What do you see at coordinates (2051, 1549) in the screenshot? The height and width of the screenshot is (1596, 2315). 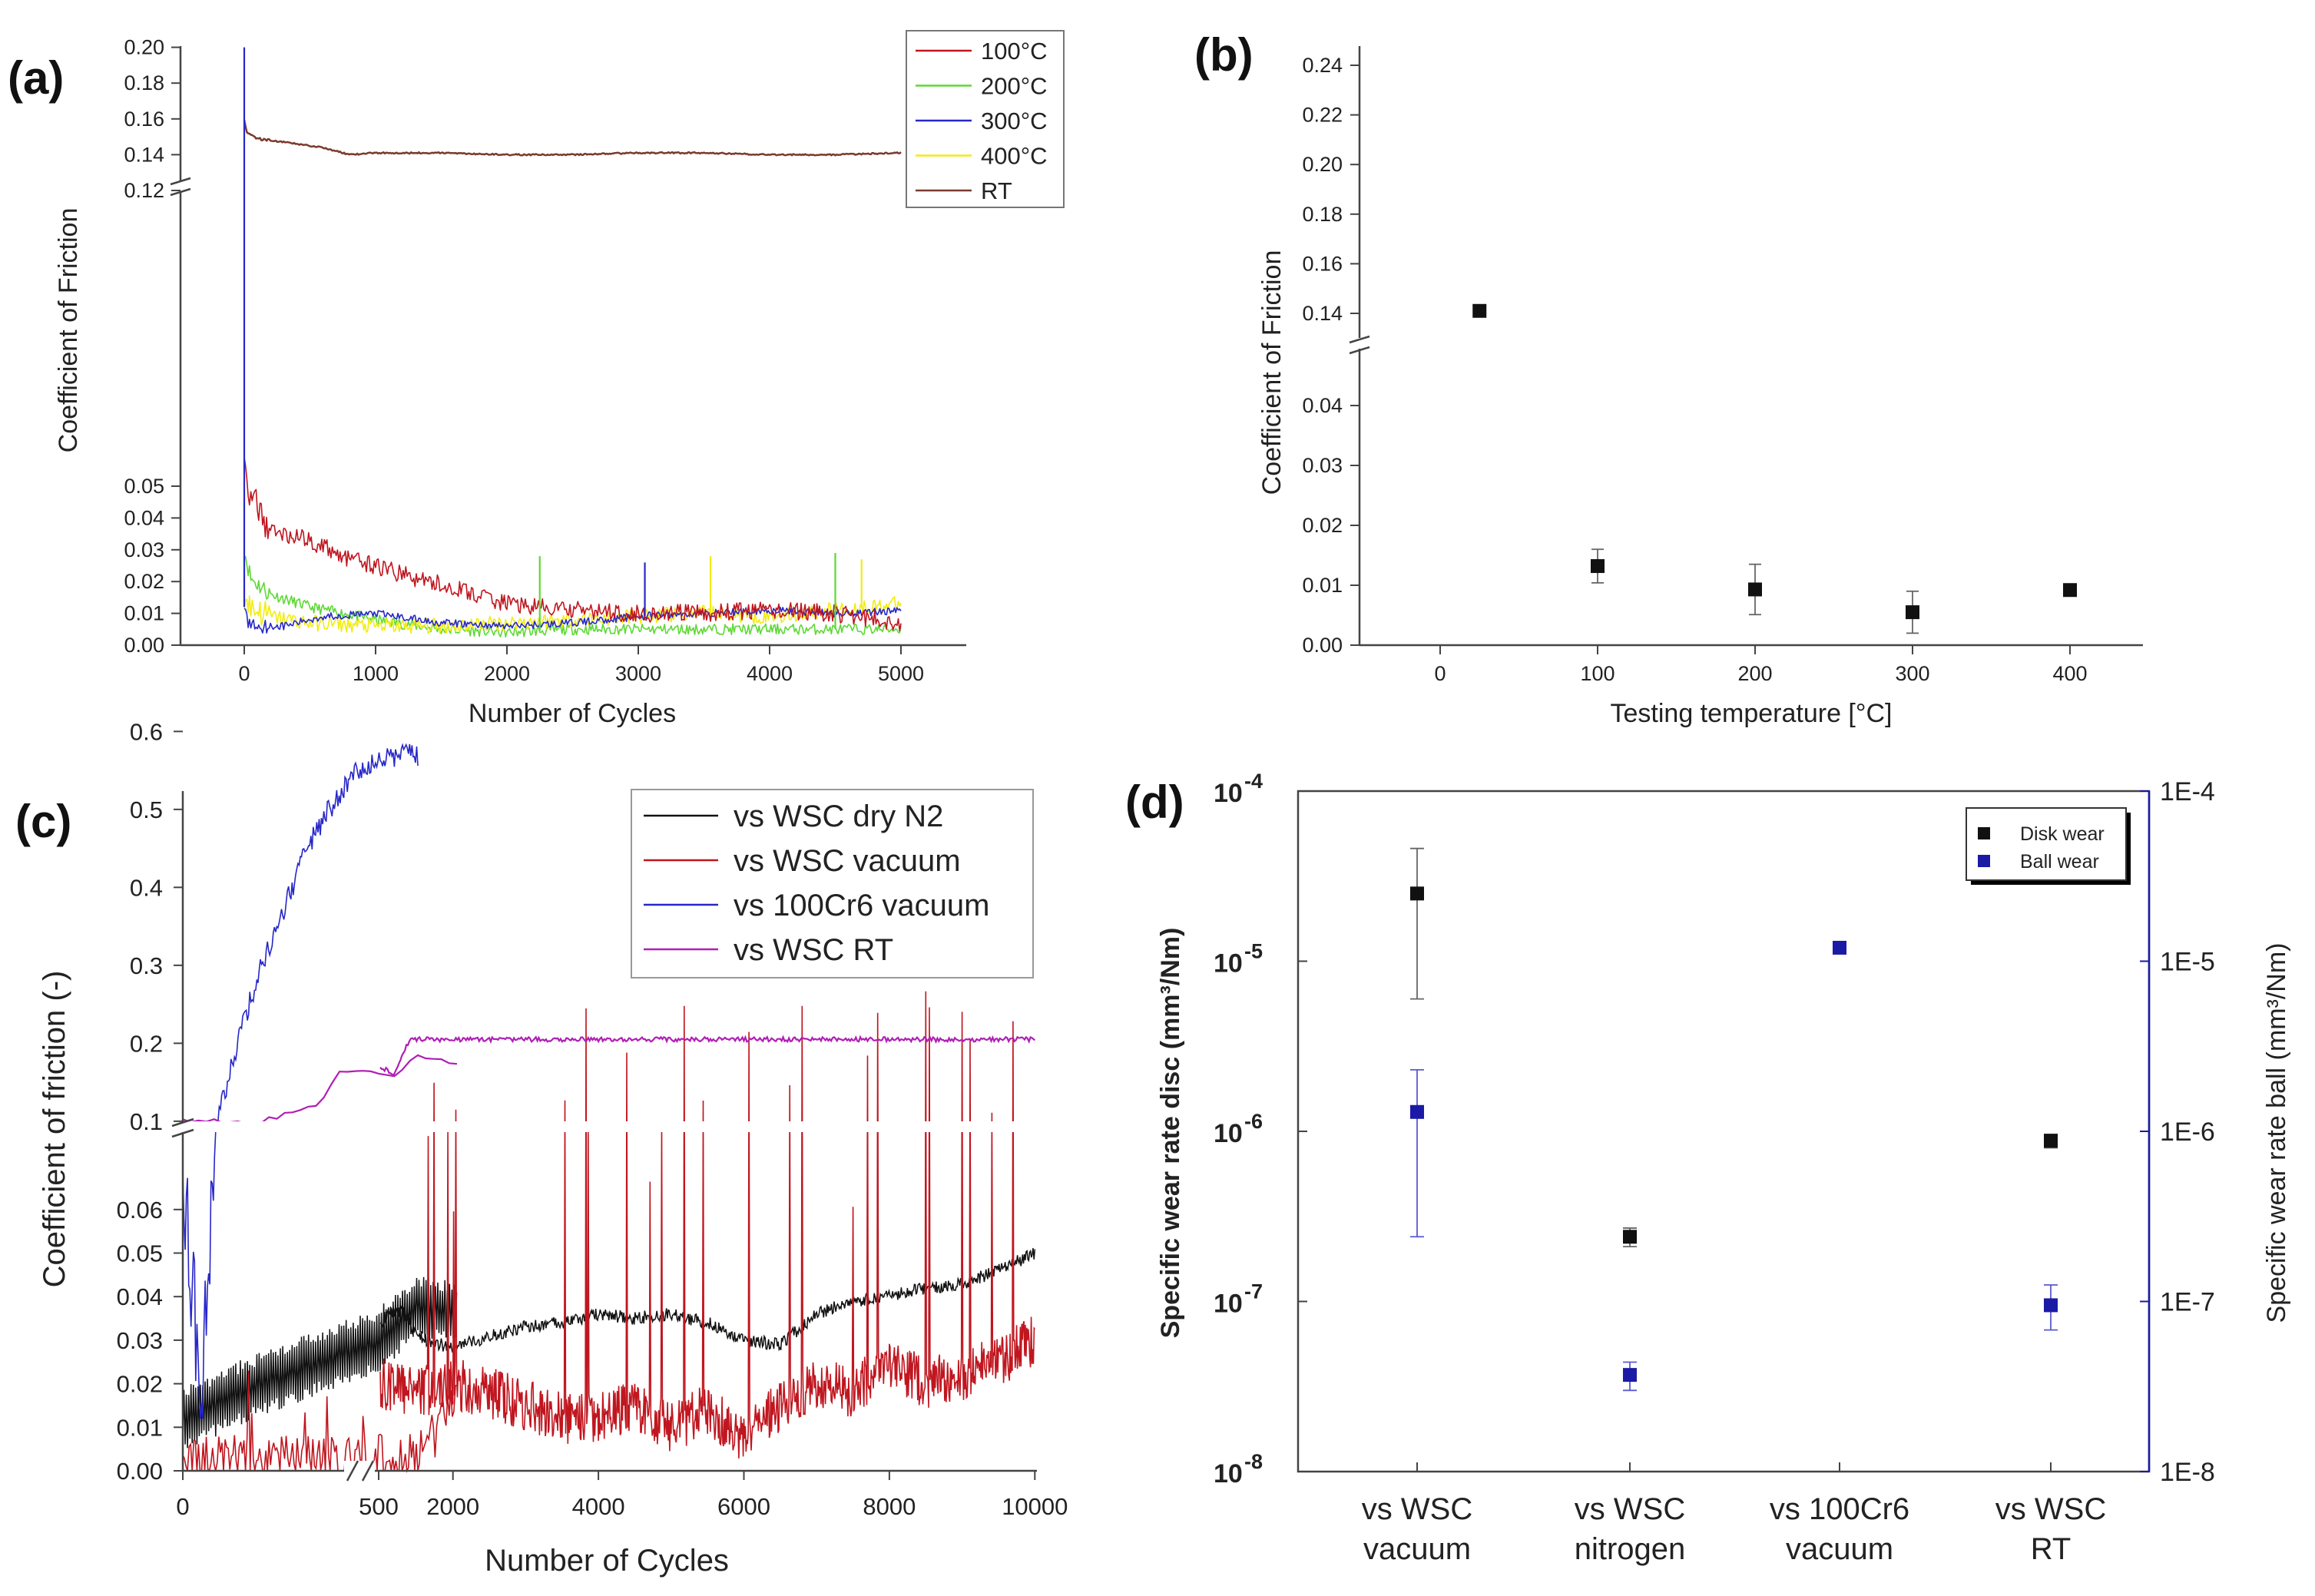 I see `x-tick-label: RT` at bounding box center [2051, 1549].